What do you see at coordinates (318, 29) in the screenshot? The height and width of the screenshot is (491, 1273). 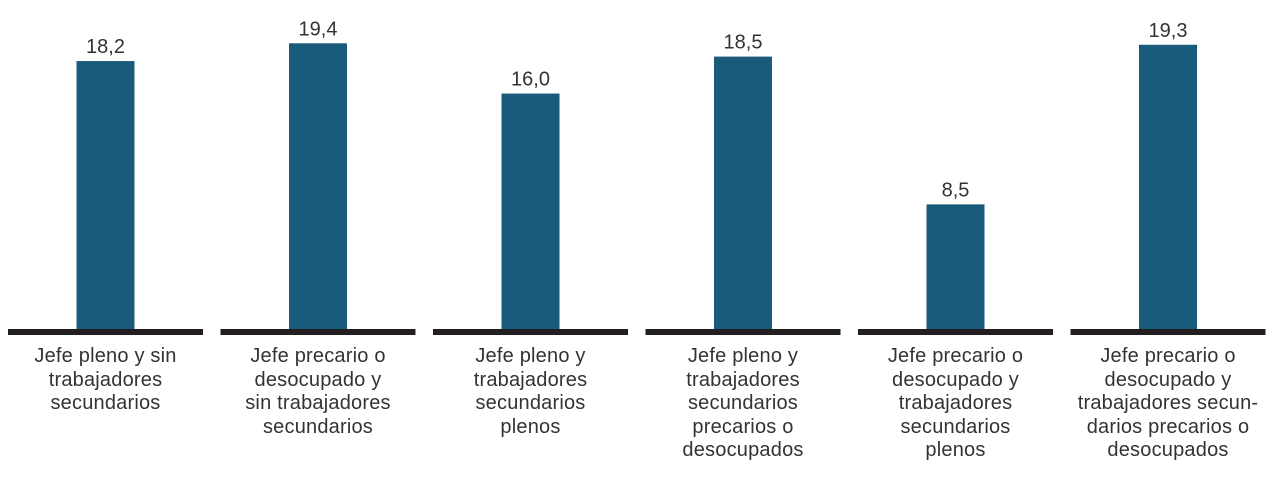 I see `data-label-2: 19,4` at bounding box center [318, 29].